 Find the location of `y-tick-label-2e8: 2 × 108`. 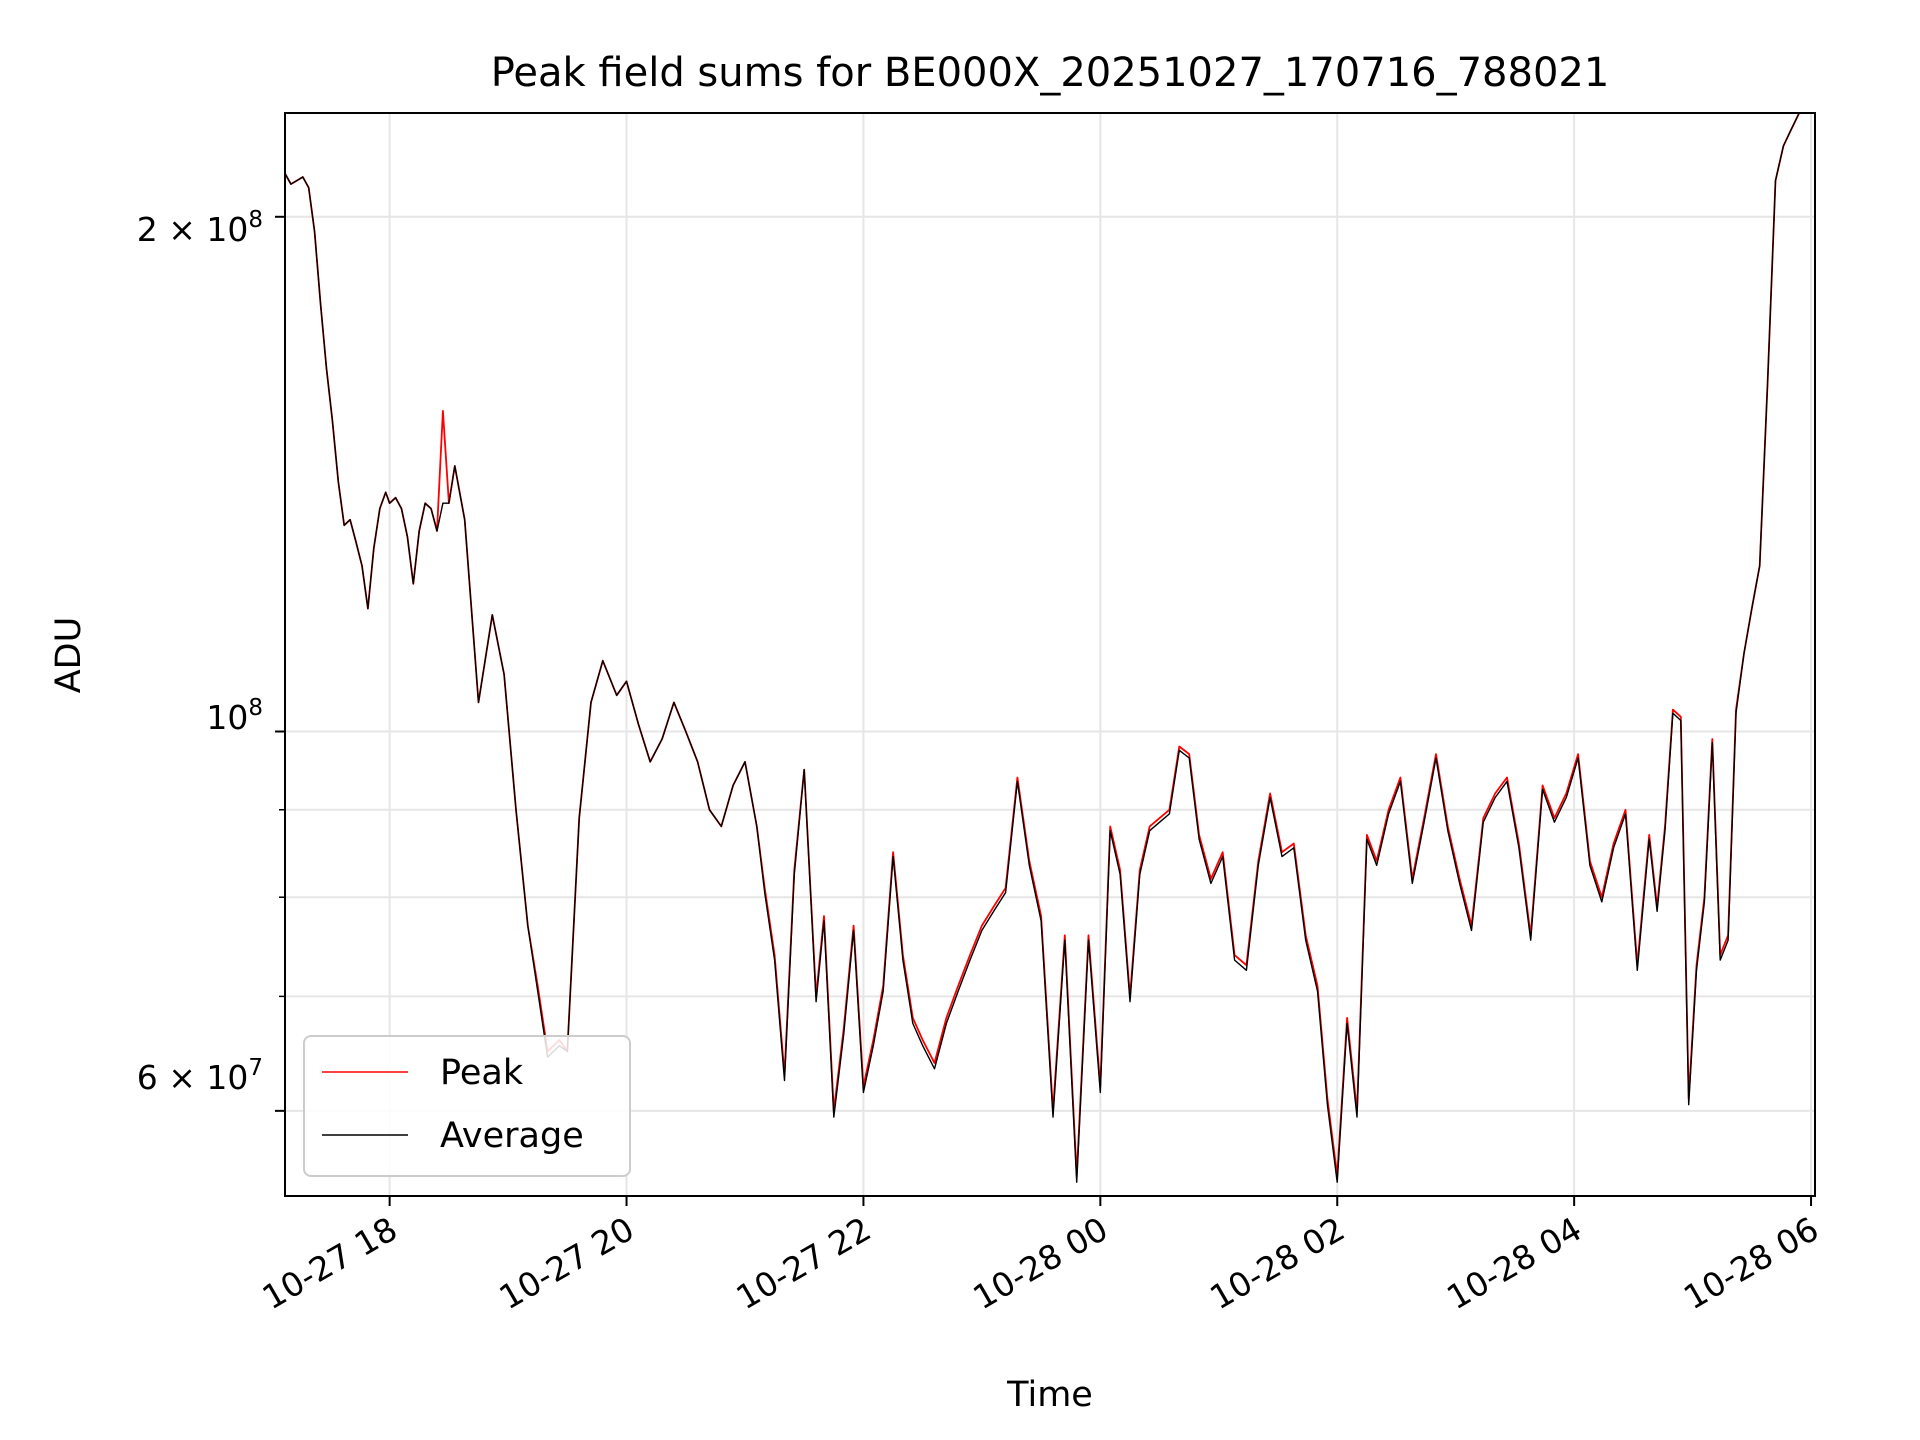

y-tick-label-2e8: 2 × 108 is located at coordinates (200, 228).